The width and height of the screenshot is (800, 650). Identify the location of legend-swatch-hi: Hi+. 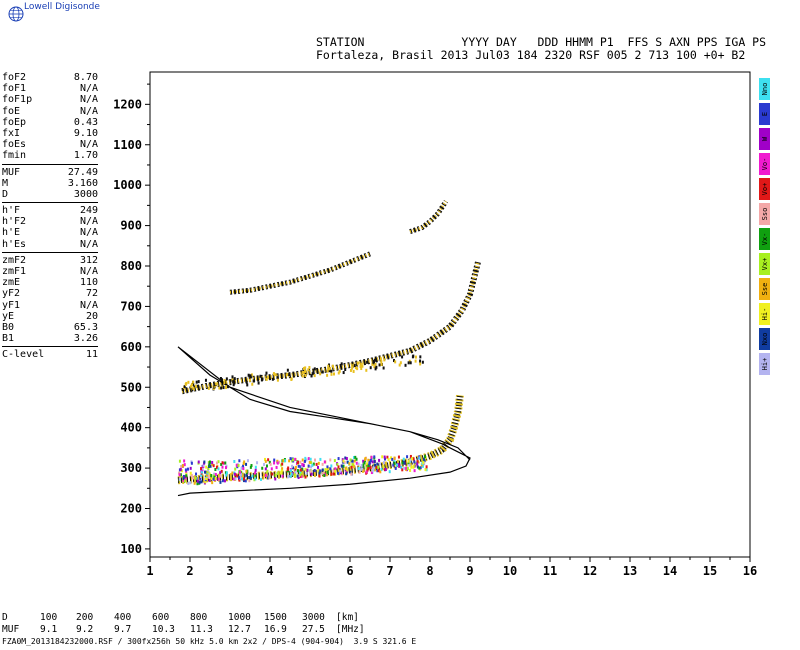
(764, 364).